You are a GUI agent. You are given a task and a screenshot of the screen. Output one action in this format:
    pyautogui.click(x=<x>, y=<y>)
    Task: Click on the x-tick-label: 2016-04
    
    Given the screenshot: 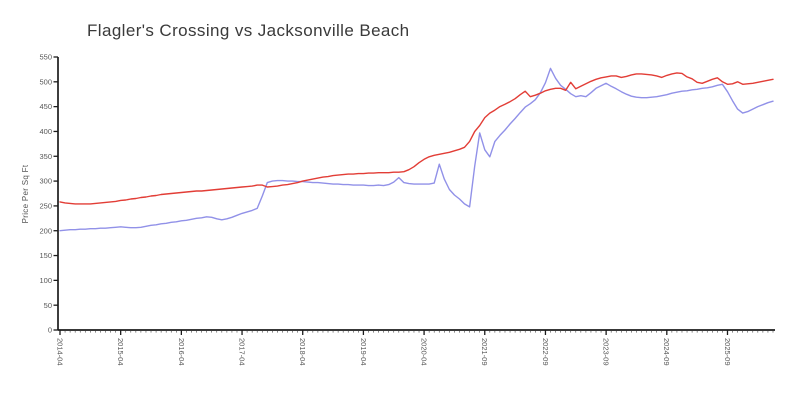 What is the action you would take?
    pyautogui.click(x=181, y=352)
    